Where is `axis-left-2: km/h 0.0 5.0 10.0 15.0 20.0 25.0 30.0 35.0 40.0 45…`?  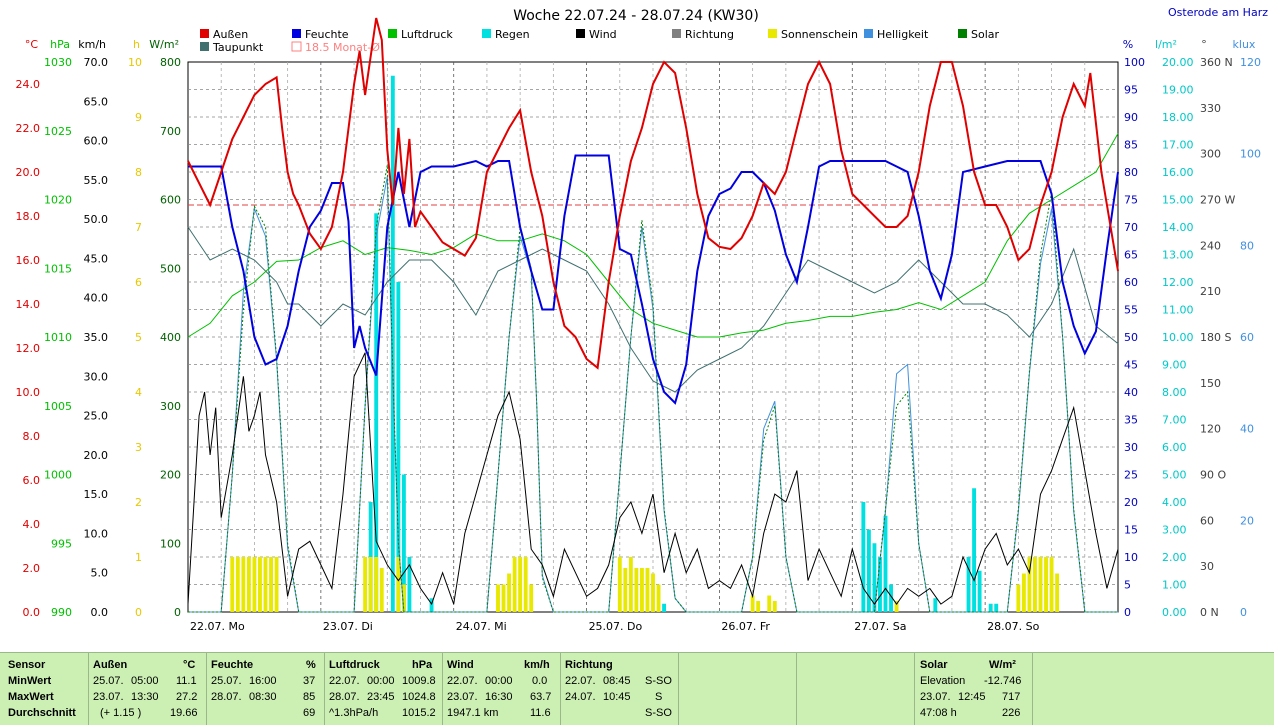
axis-left-2: km/h 0.0 5.0 10.0 15.0 20.0 25.0 30.0 35.0 40.0 45… is located at coordinates (93, 328).